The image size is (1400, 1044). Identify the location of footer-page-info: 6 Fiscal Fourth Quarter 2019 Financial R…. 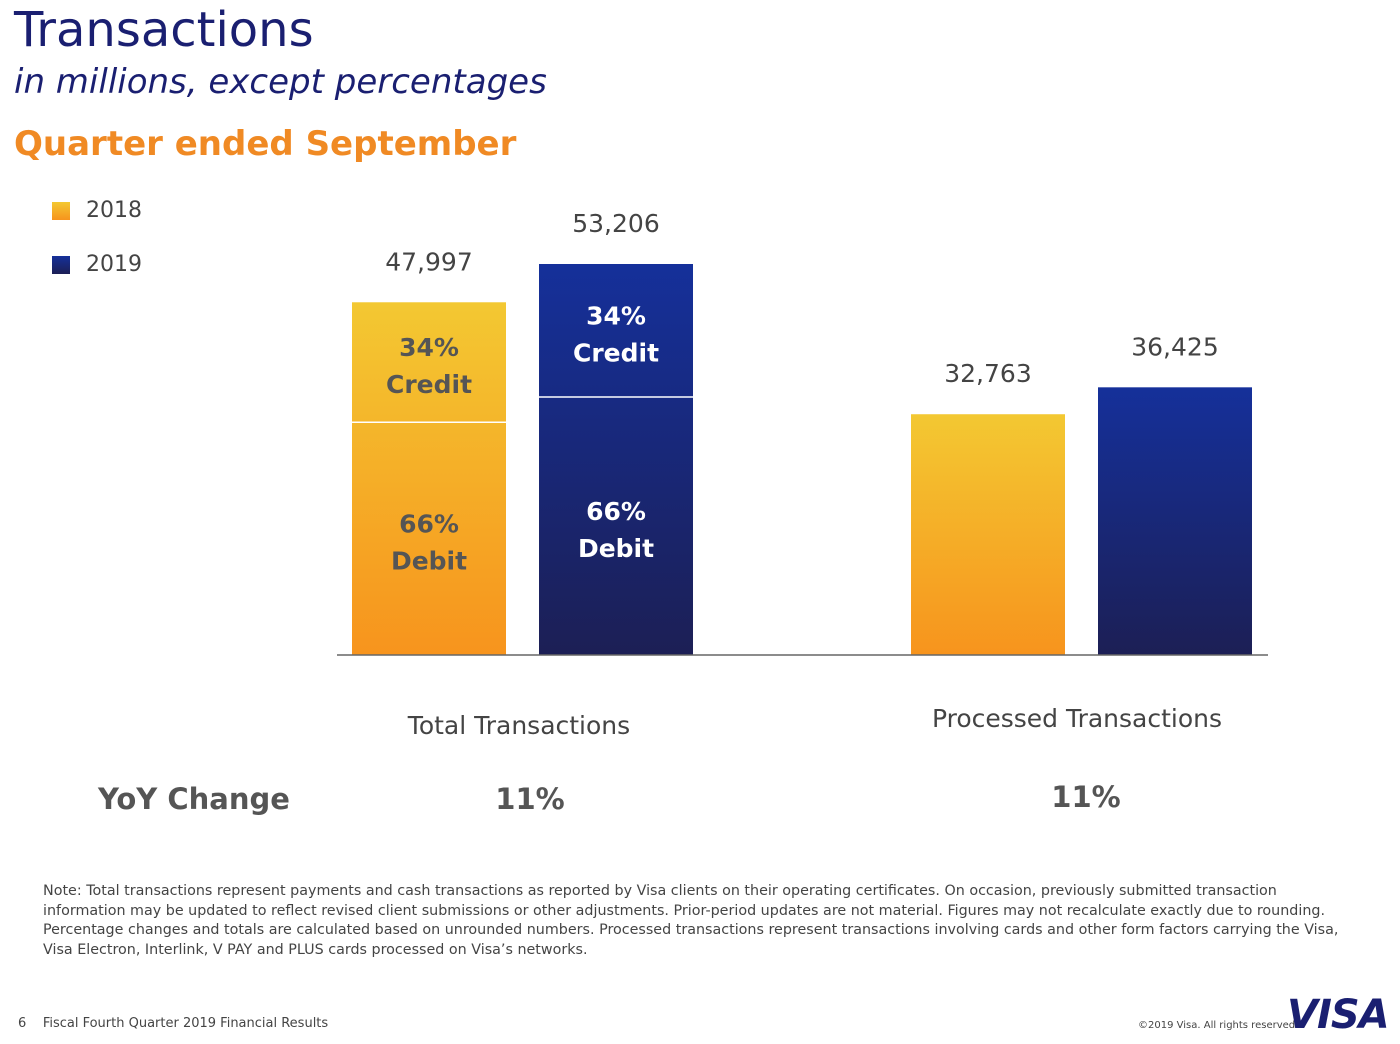
(173, 1023).